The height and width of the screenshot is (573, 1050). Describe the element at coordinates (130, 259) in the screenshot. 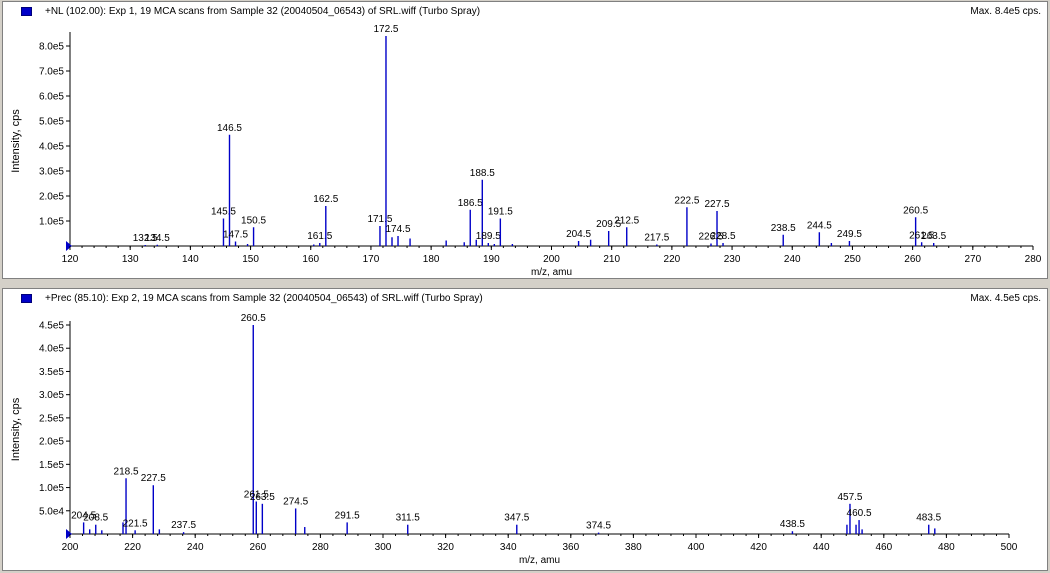

I see `x-tick-label: 130` at that location.